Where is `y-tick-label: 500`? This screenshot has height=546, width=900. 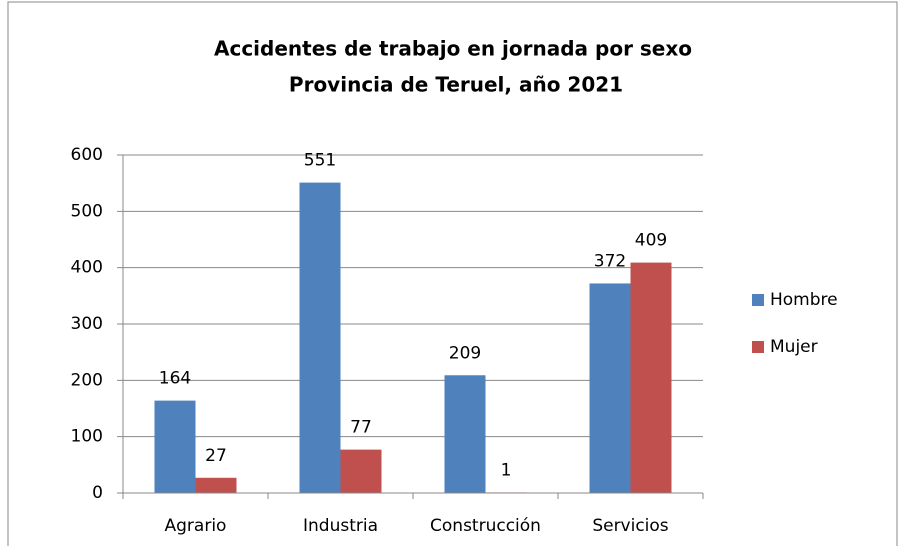 y-tick-label: 500 is located at coordinates (87, 211).